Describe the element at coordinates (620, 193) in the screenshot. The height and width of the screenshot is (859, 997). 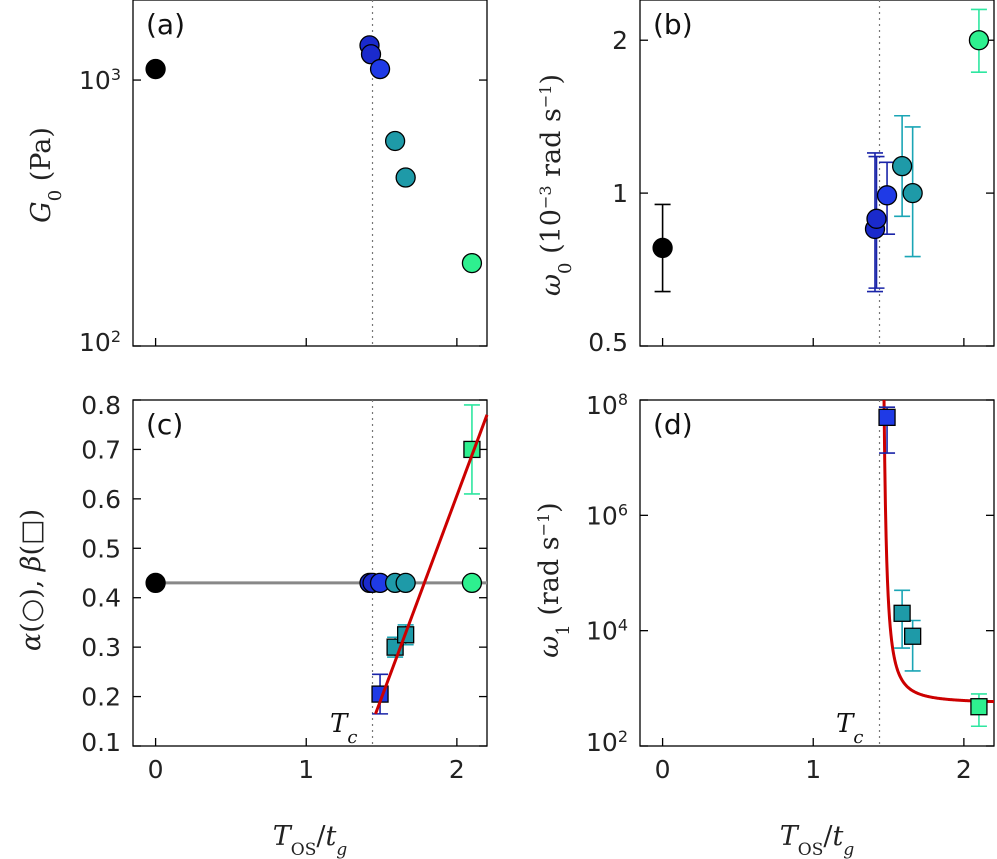
I see `y-tick-label: 1` at that location.